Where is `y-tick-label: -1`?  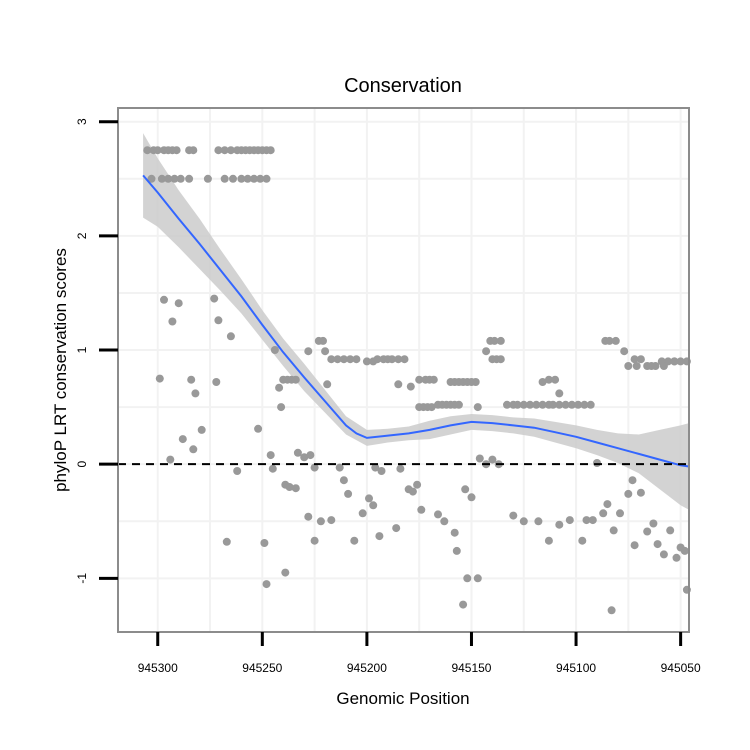 y-tick-label: -1 is located at coordinates (82, 578).